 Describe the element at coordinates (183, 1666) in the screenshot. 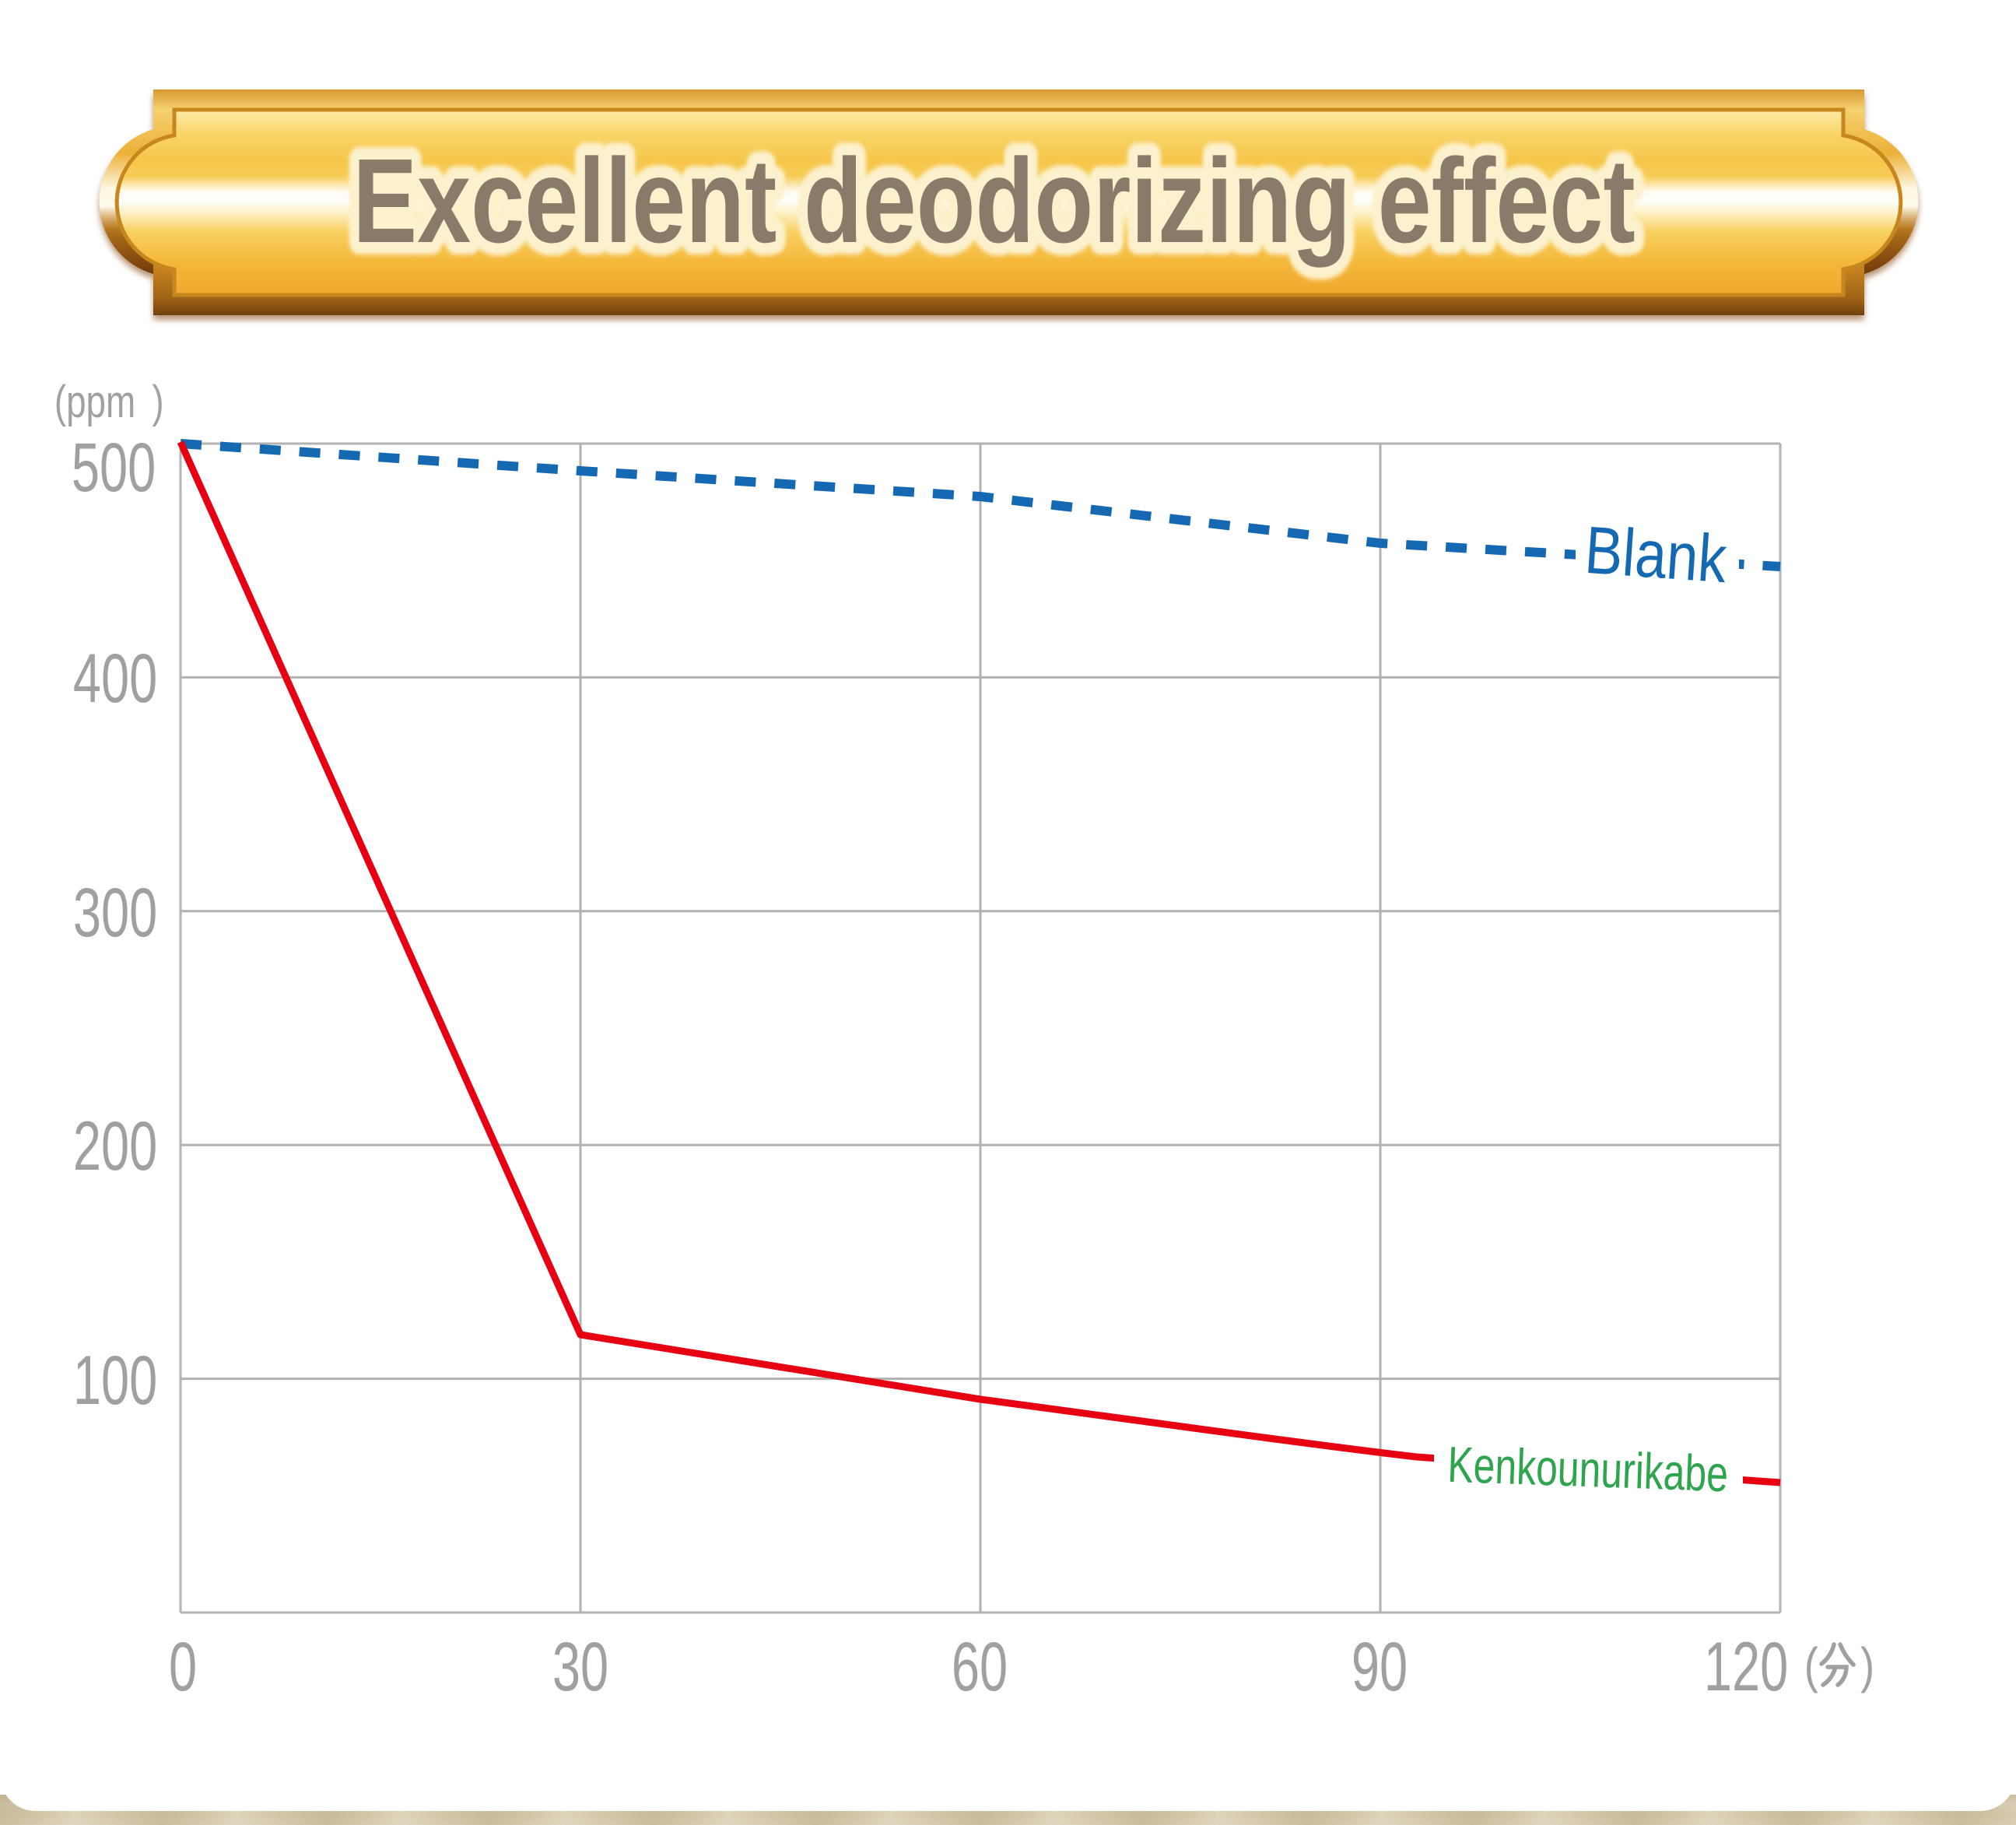

I see `svg-text: 0` at that location.